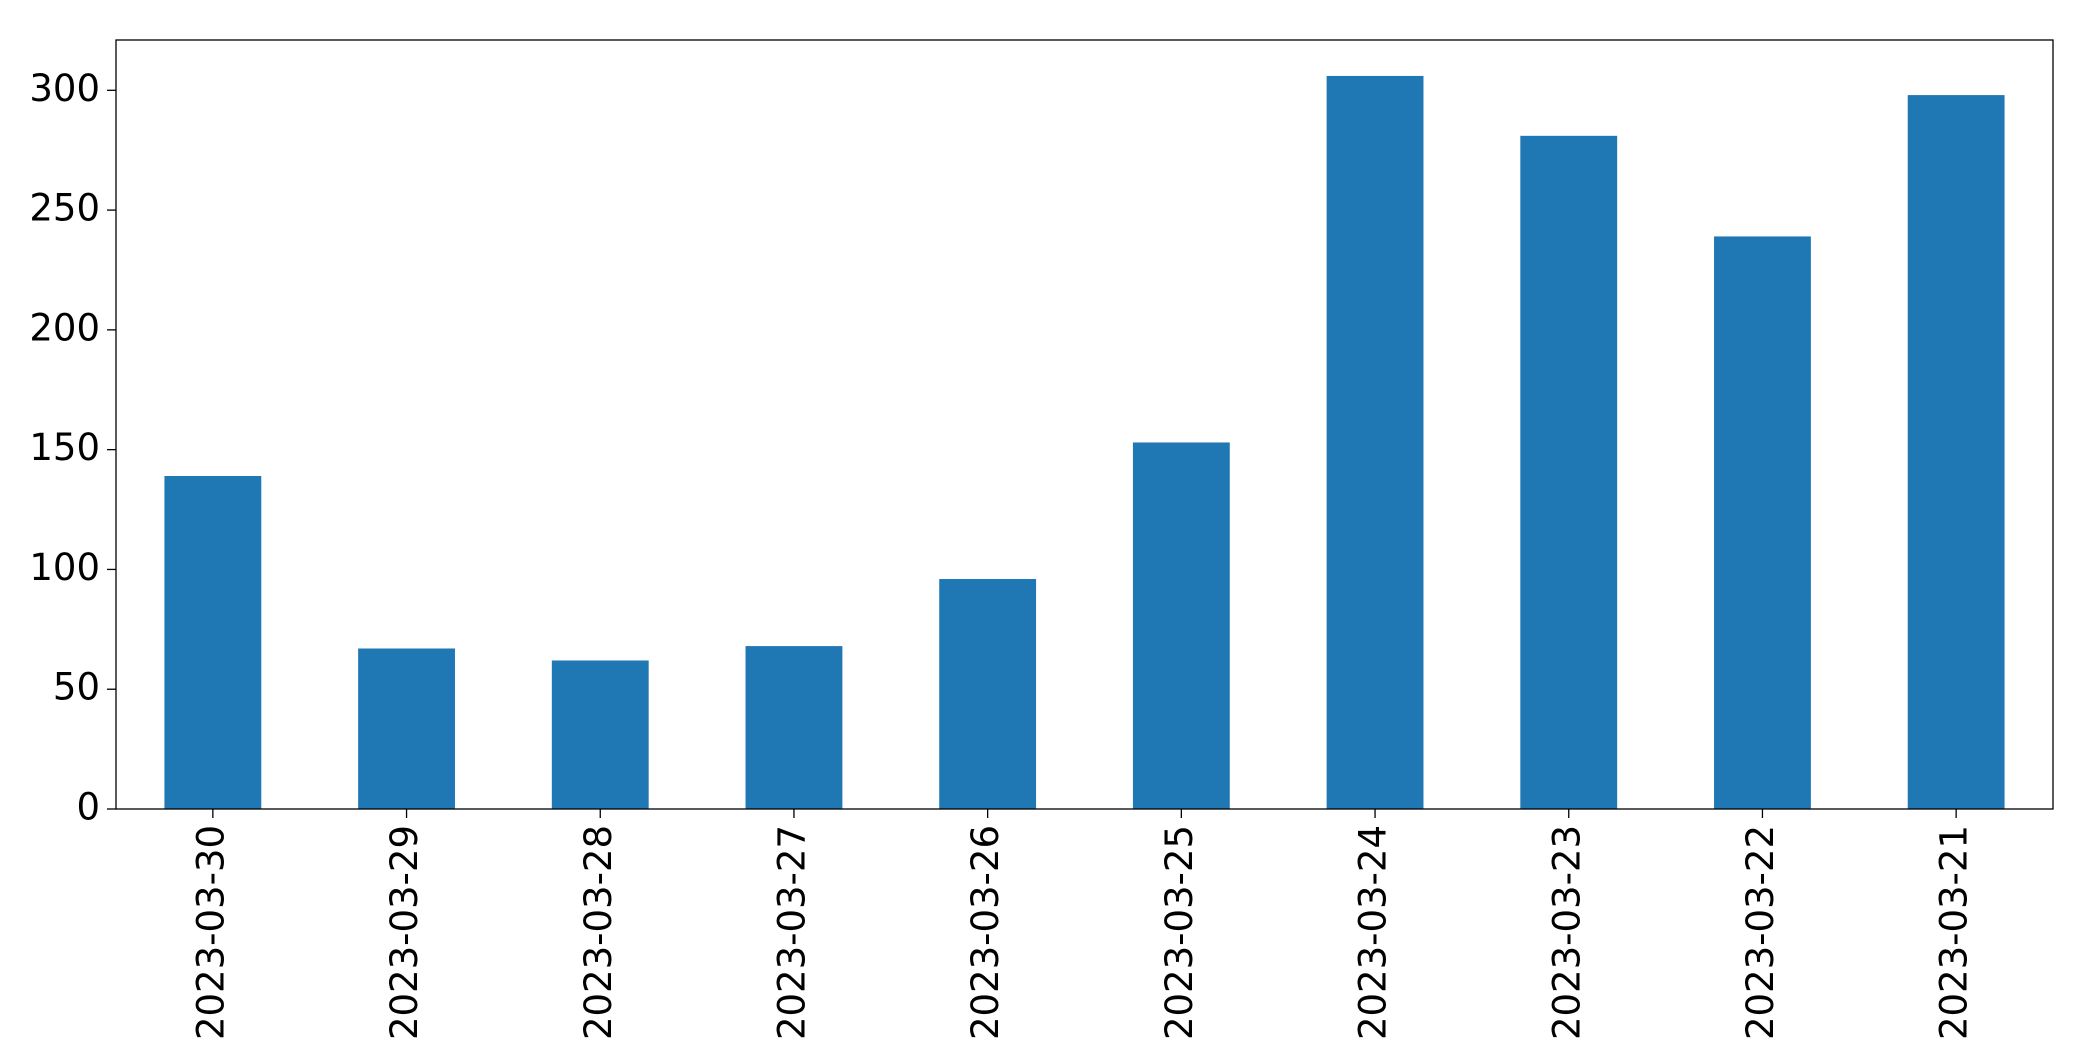 The image size is (2093, 1061). Describe the element at coordinates (210, 932) in the screenshot. I see `x-tick-label: 2023-03-30` at that location.